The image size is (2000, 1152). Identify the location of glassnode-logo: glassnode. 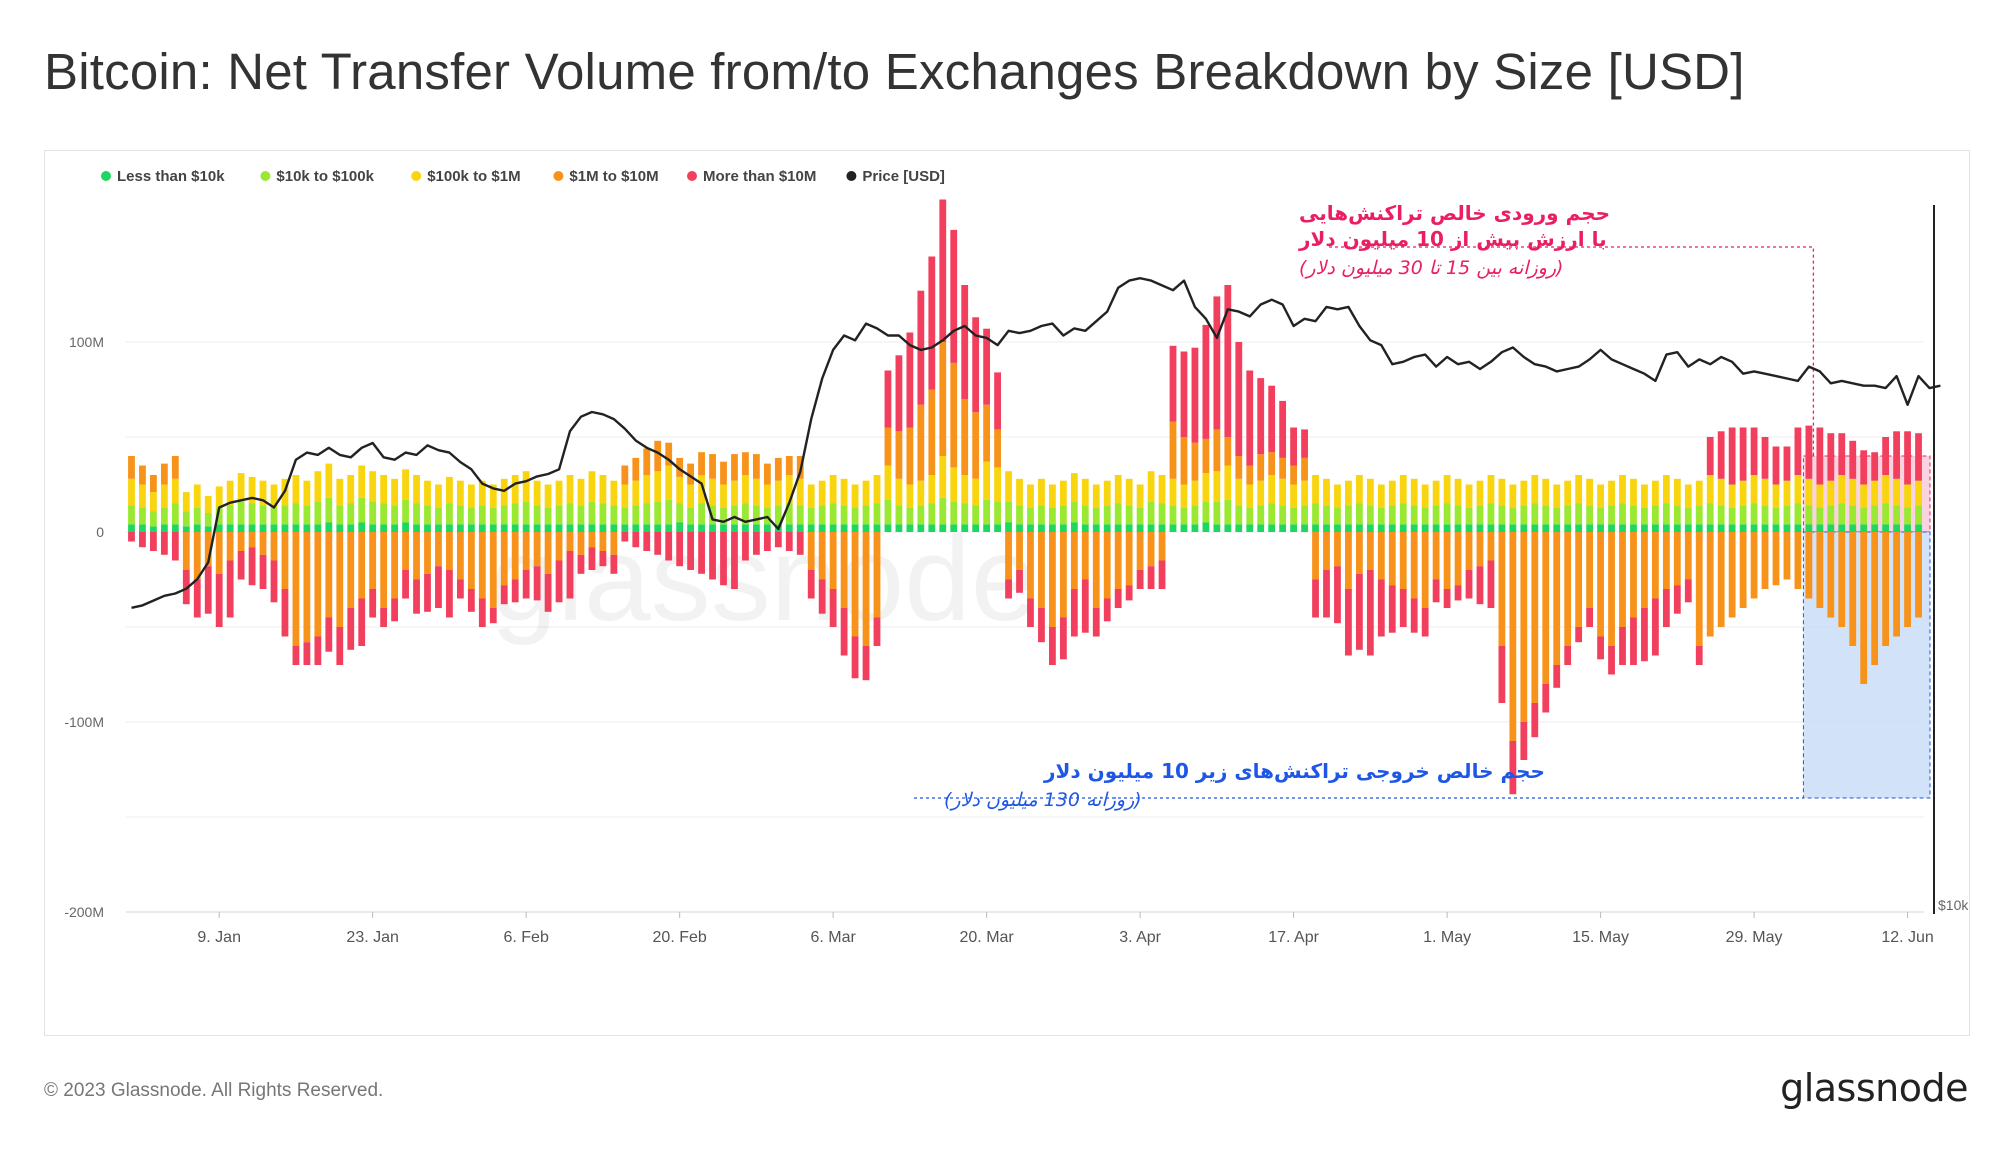
(1874, 1088).